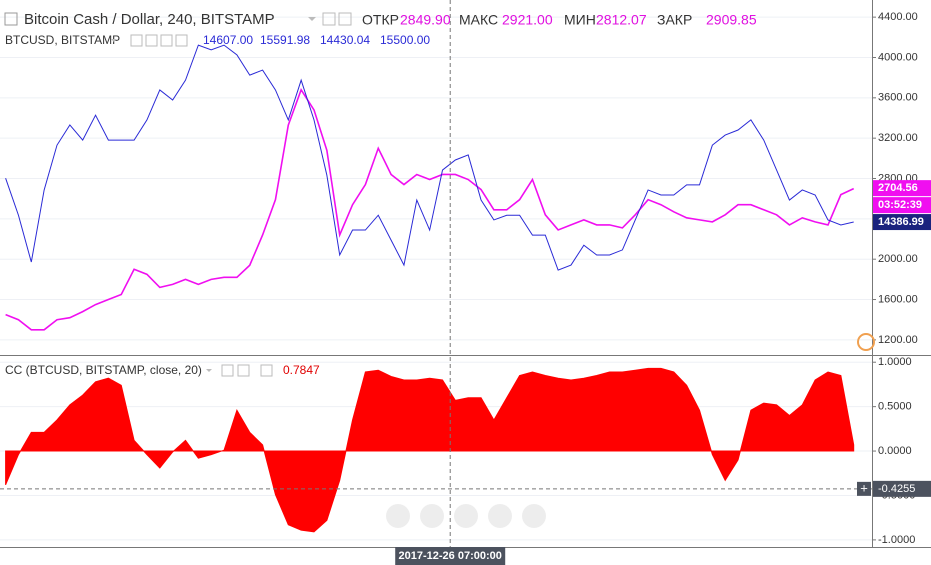  What do you see at coordinates (527, 20) in the screenshot?
I see `high-value: 2921.00` at bounding box center [527, 20].